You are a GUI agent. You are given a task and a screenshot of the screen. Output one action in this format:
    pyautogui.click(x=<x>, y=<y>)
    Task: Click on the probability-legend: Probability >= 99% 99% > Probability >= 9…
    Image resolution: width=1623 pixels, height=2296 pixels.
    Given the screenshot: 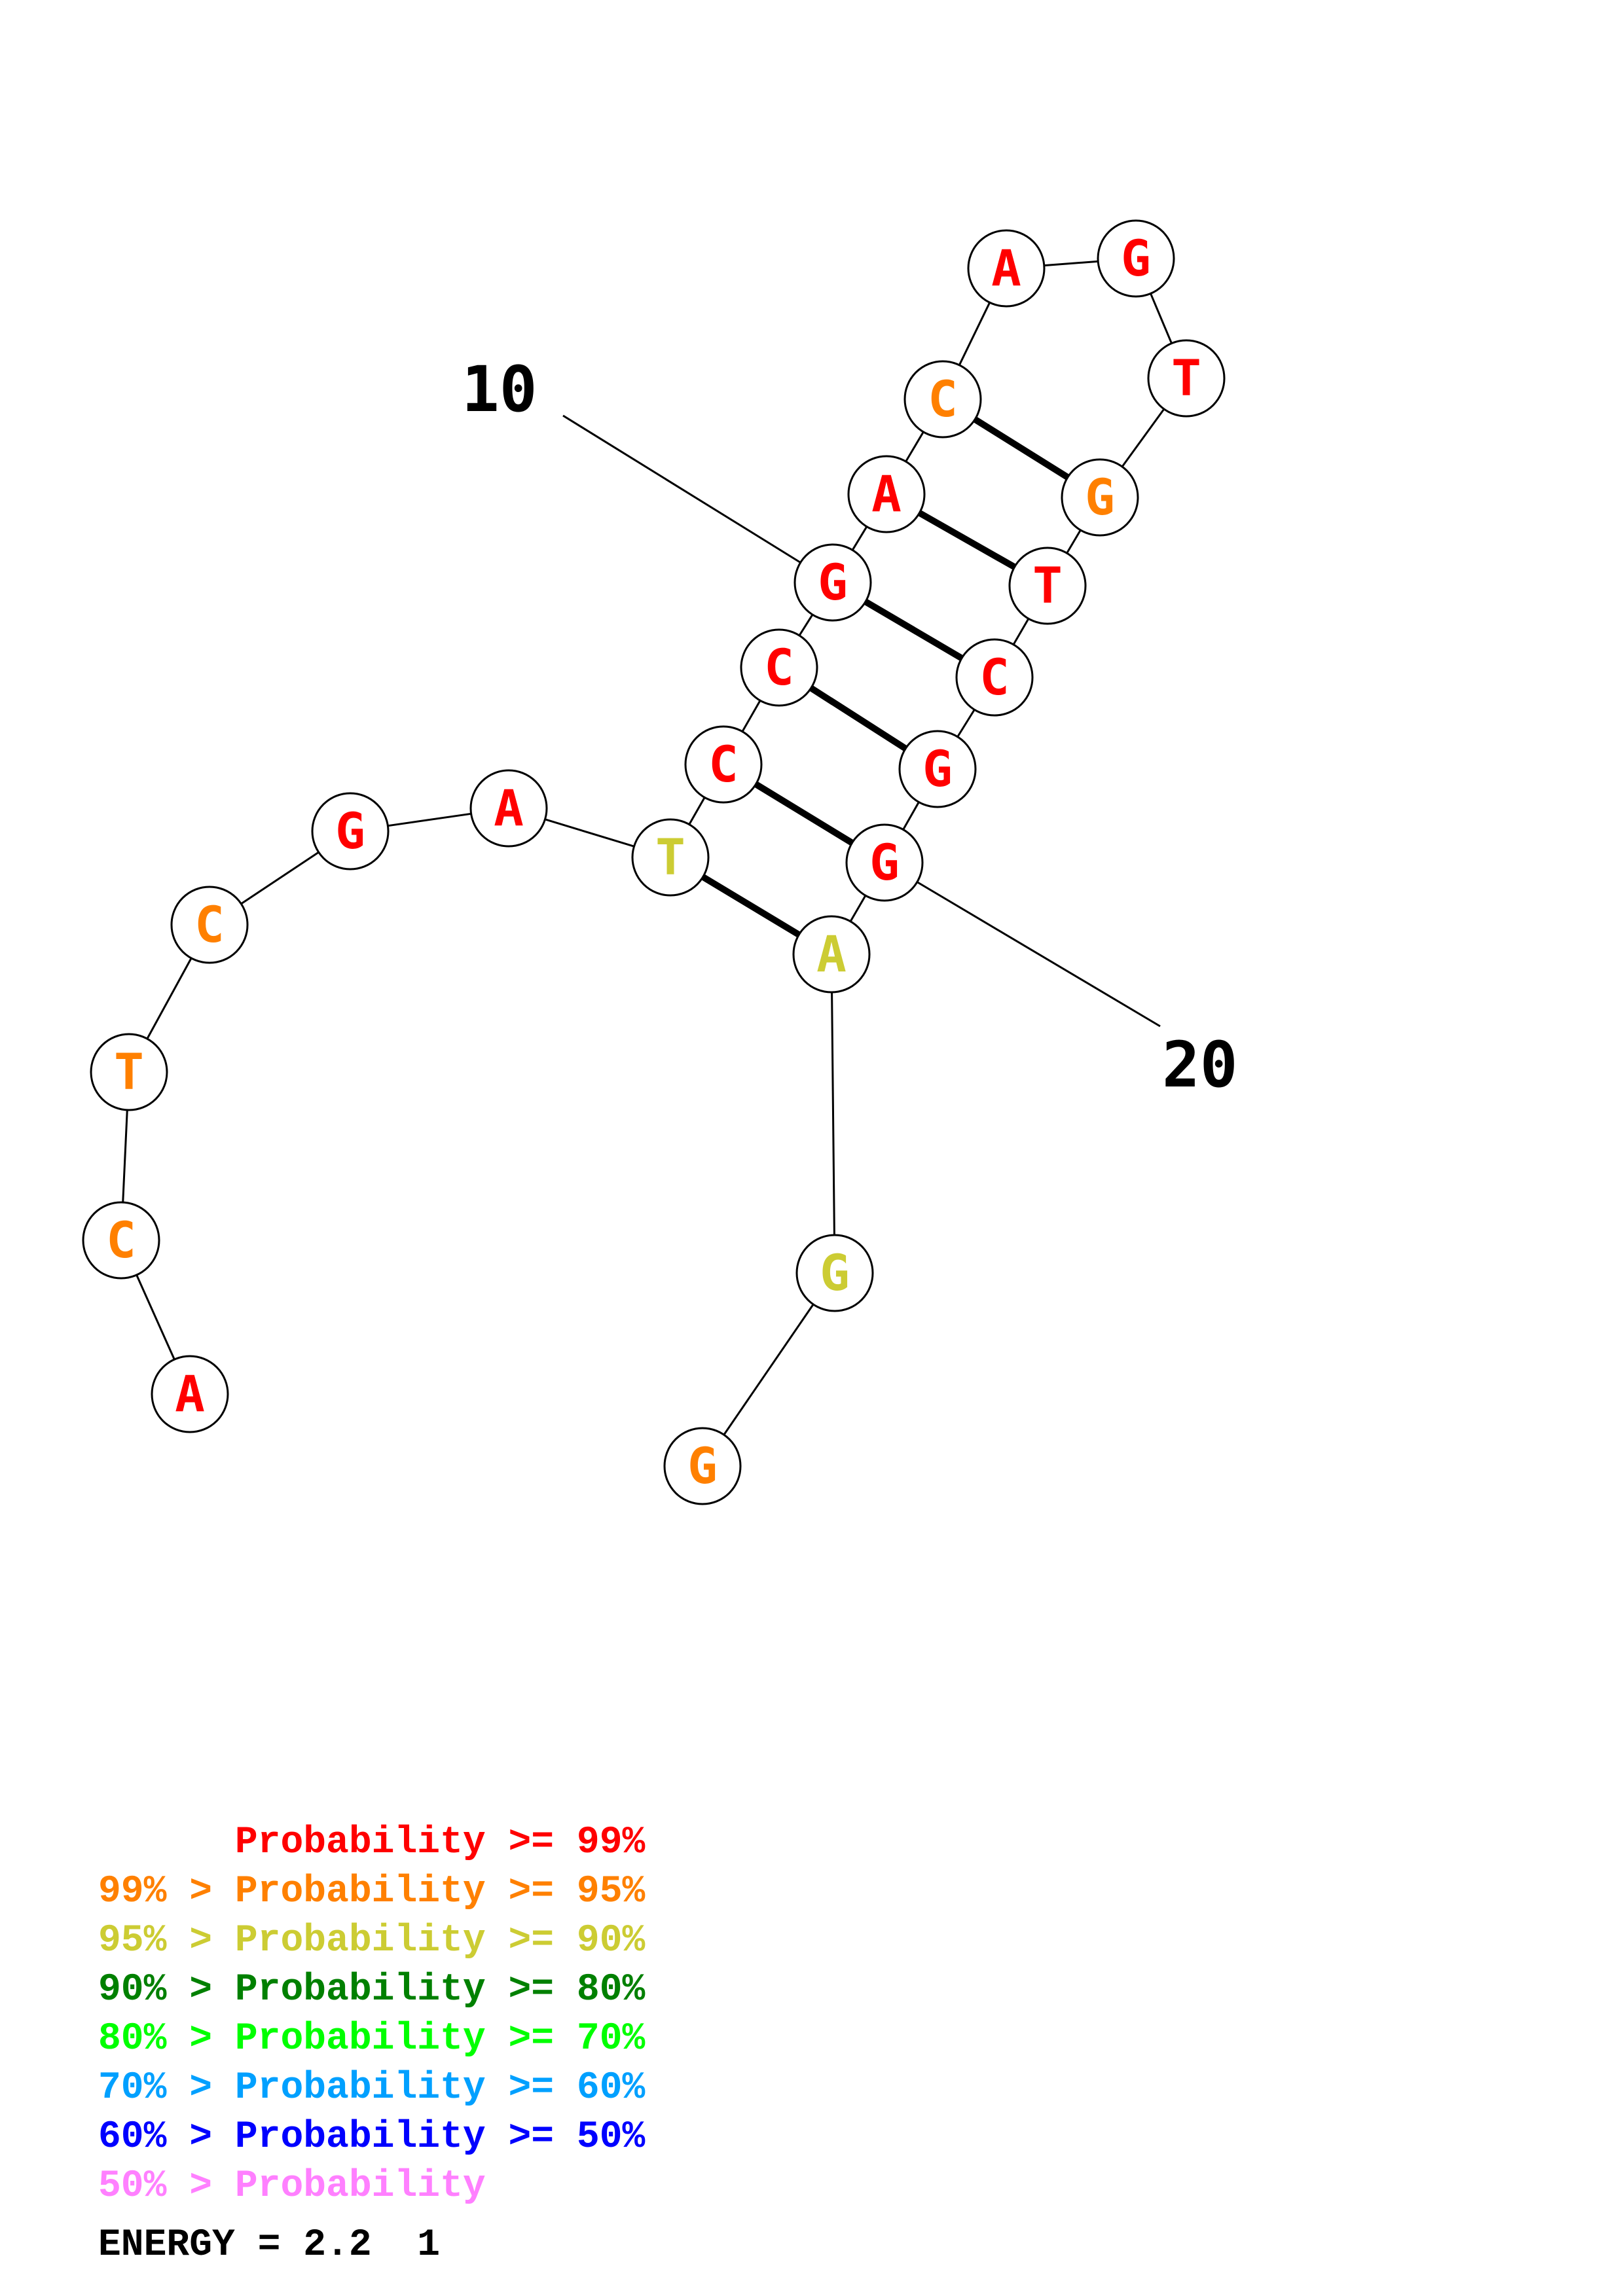 What is the action you would take?
    pyautogui.click(x=371, y=2014)
    